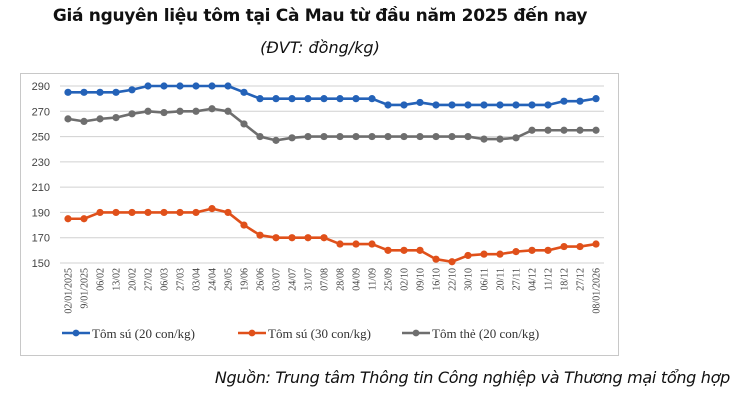 Image resolution: width=750 pixels, height=408 pixels. I want to click on x-tick-label: 11/09, so click(373, 279).